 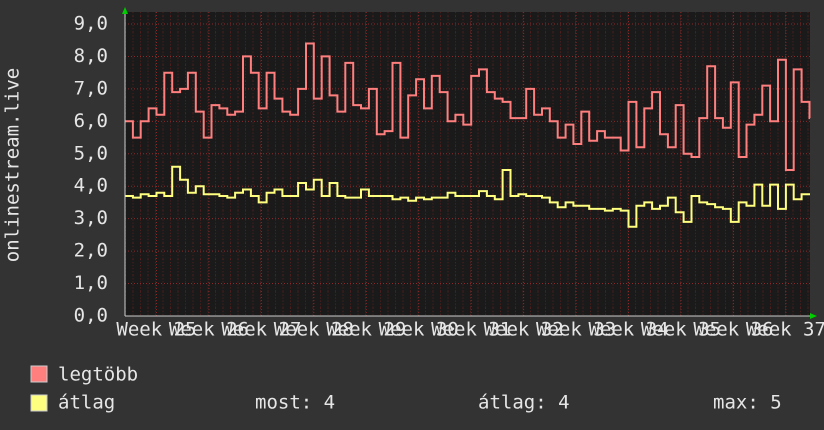 I want to click on x-tick-label: Week 29, so click(x=366, y=330).